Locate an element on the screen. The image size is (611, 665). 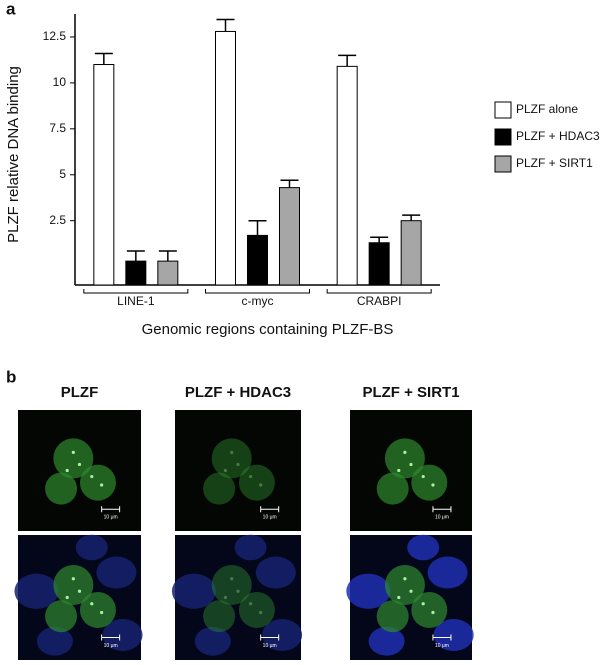
y-tick-label: 5 is located at coordinates (62, 174).